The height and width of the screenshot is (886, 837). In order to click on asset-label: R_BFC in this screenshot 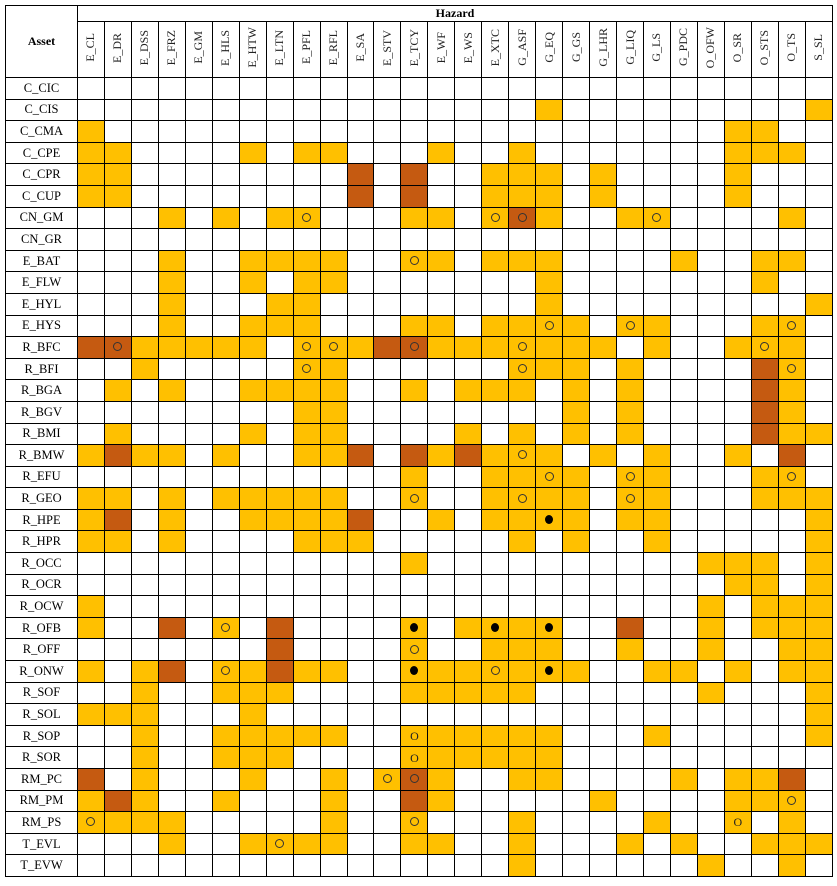, I will do `click(41, 347)`.